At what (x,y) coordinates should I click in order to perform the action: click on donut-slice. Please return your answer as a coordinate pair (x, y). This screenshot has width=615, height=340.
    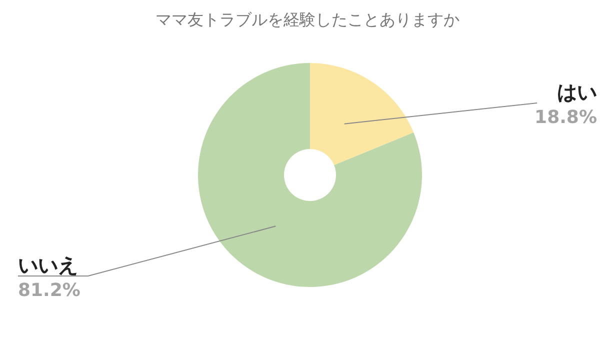
    Looking at the image, I should click on (362, 114).